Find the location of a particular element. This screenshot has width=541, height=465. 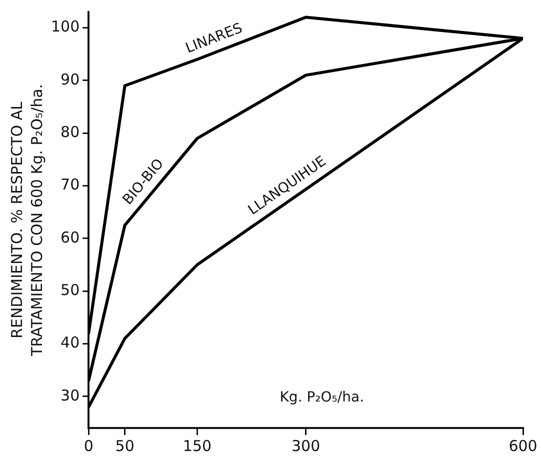

x-tick-label: 50 is located at coordinates (124, 445).